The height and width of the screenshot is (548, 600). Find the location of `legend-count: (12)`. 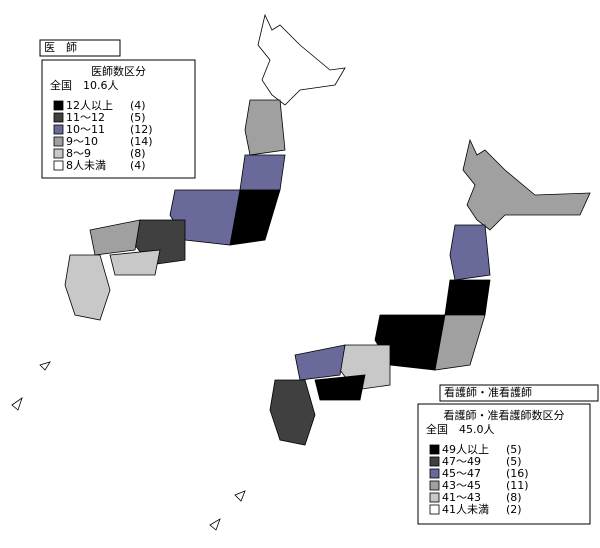

legend-count: (12) is located at coordinates (141, 129).